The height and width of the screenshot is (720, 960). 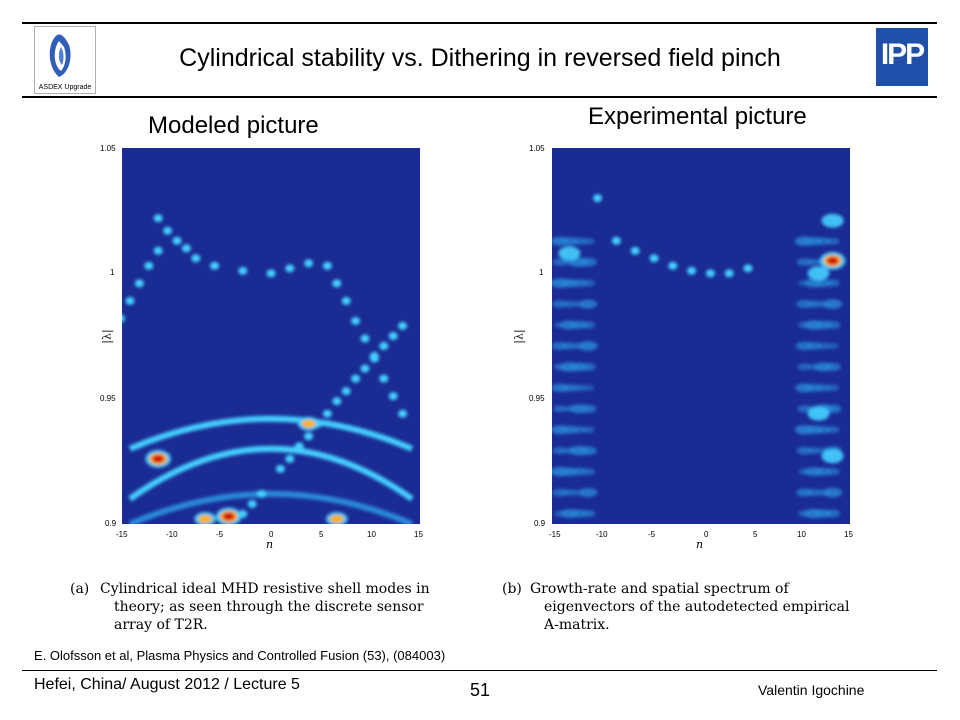 I want to click on right-xtick: 5, so click(x=755, y=534).